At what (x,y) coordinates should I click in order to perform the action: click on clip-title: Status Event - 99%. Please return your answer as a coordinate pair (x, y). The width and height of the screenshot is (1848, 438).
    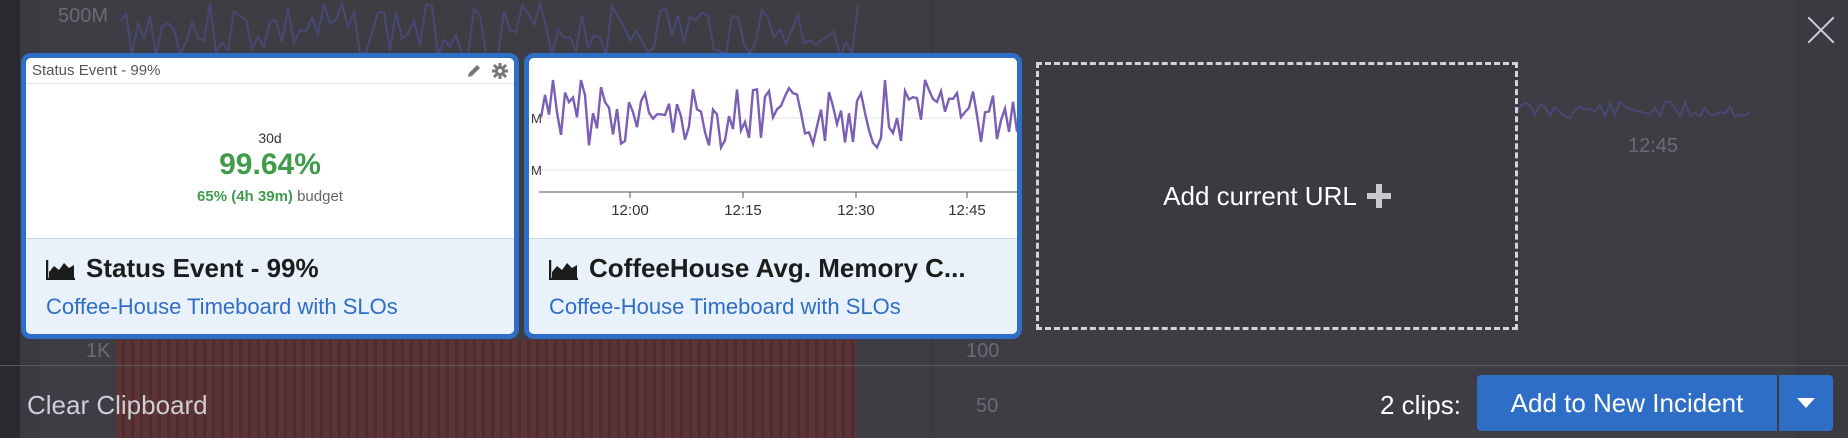
    Looking at the image, I should click on (270, 268).